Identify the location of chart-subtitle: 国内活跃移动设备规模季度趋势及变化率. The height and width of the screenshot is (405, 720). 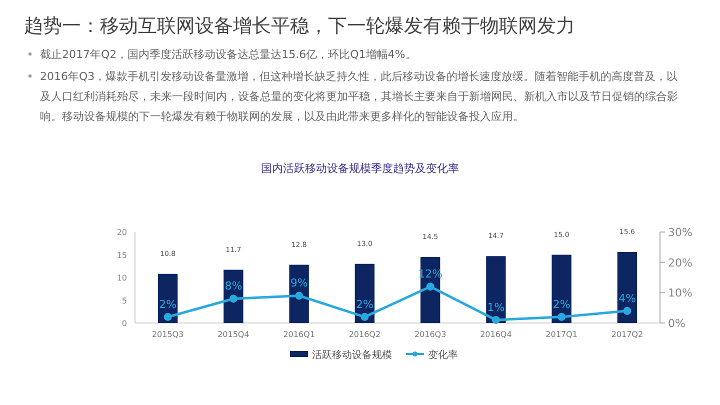
(360, 168).